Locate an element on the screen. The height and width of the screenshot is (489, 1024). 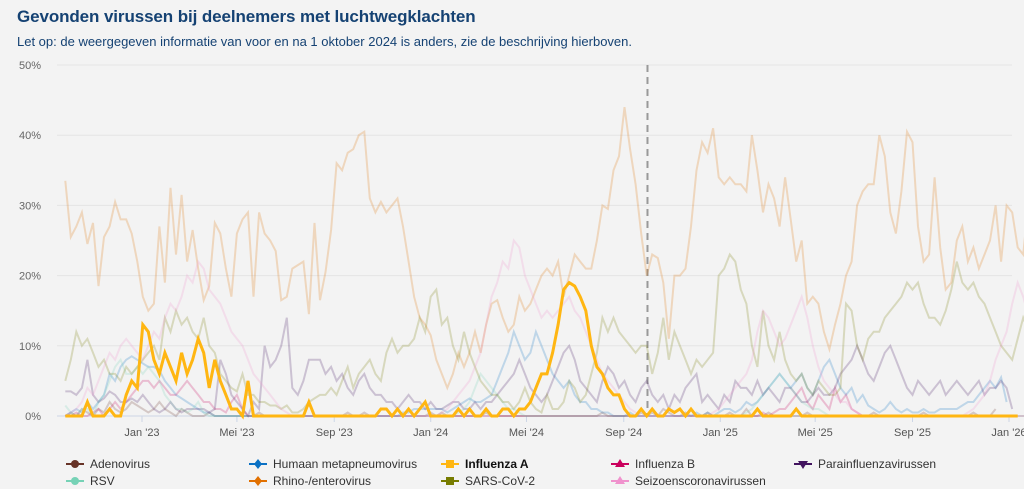
x-tick-label: Sep '23 is located at coordinates (334, 433).